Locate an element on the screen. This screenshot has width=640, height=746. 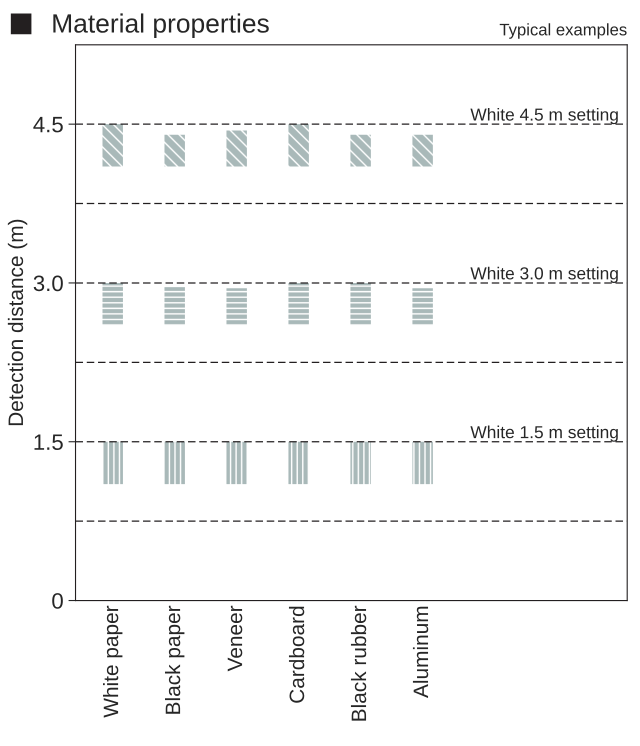
y-tick-label: 0 is located at coordinates (57, 601).